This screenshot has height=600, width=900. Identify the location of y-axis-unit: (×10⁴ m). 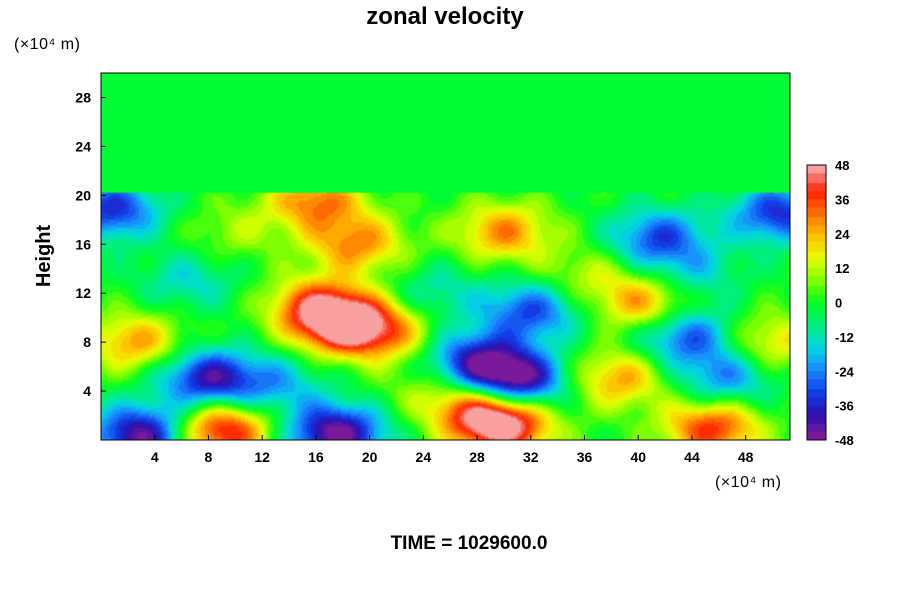
(47, 44).